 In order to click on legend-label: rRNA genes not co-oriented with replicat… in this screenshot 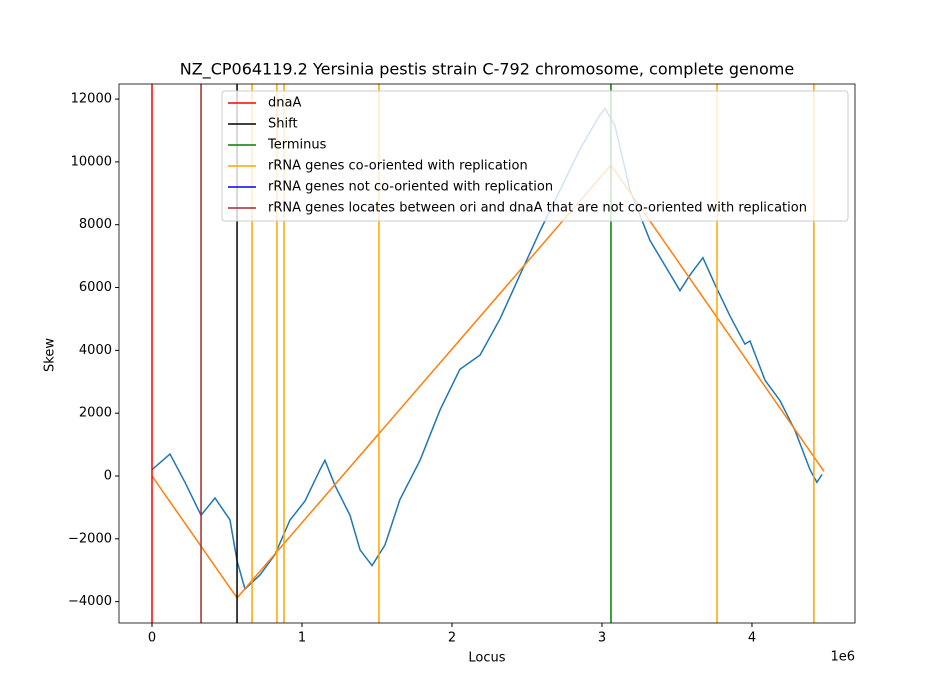, I will do `click(410, 187)`.